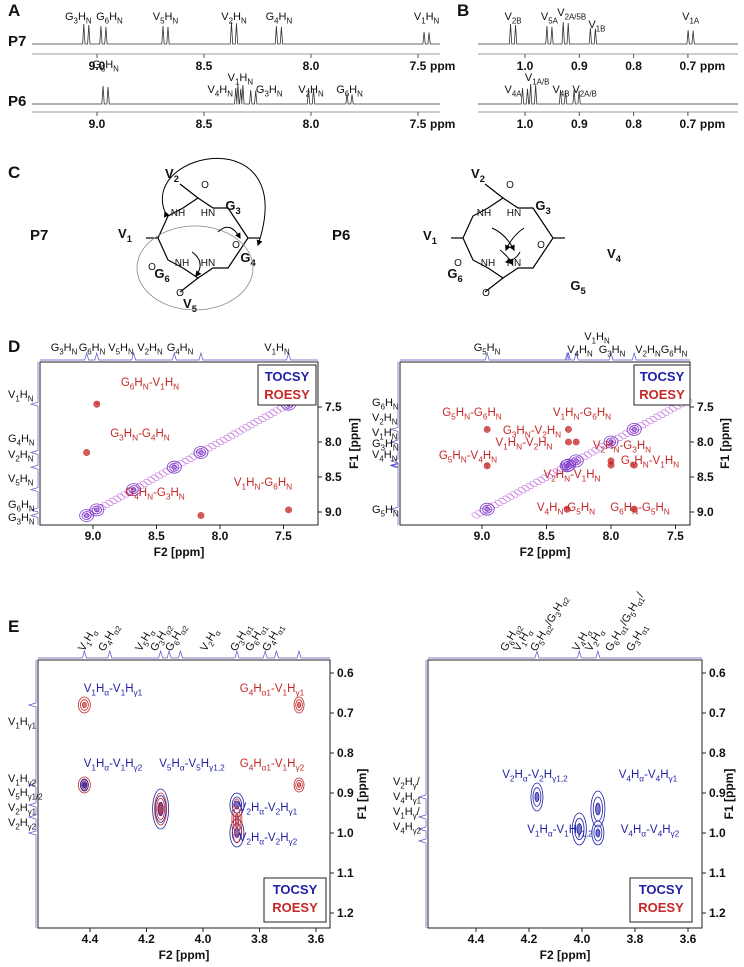  Describe the element at coordinates (92, 349) in the screenshot. I see `top-label: G6HN` at that location.